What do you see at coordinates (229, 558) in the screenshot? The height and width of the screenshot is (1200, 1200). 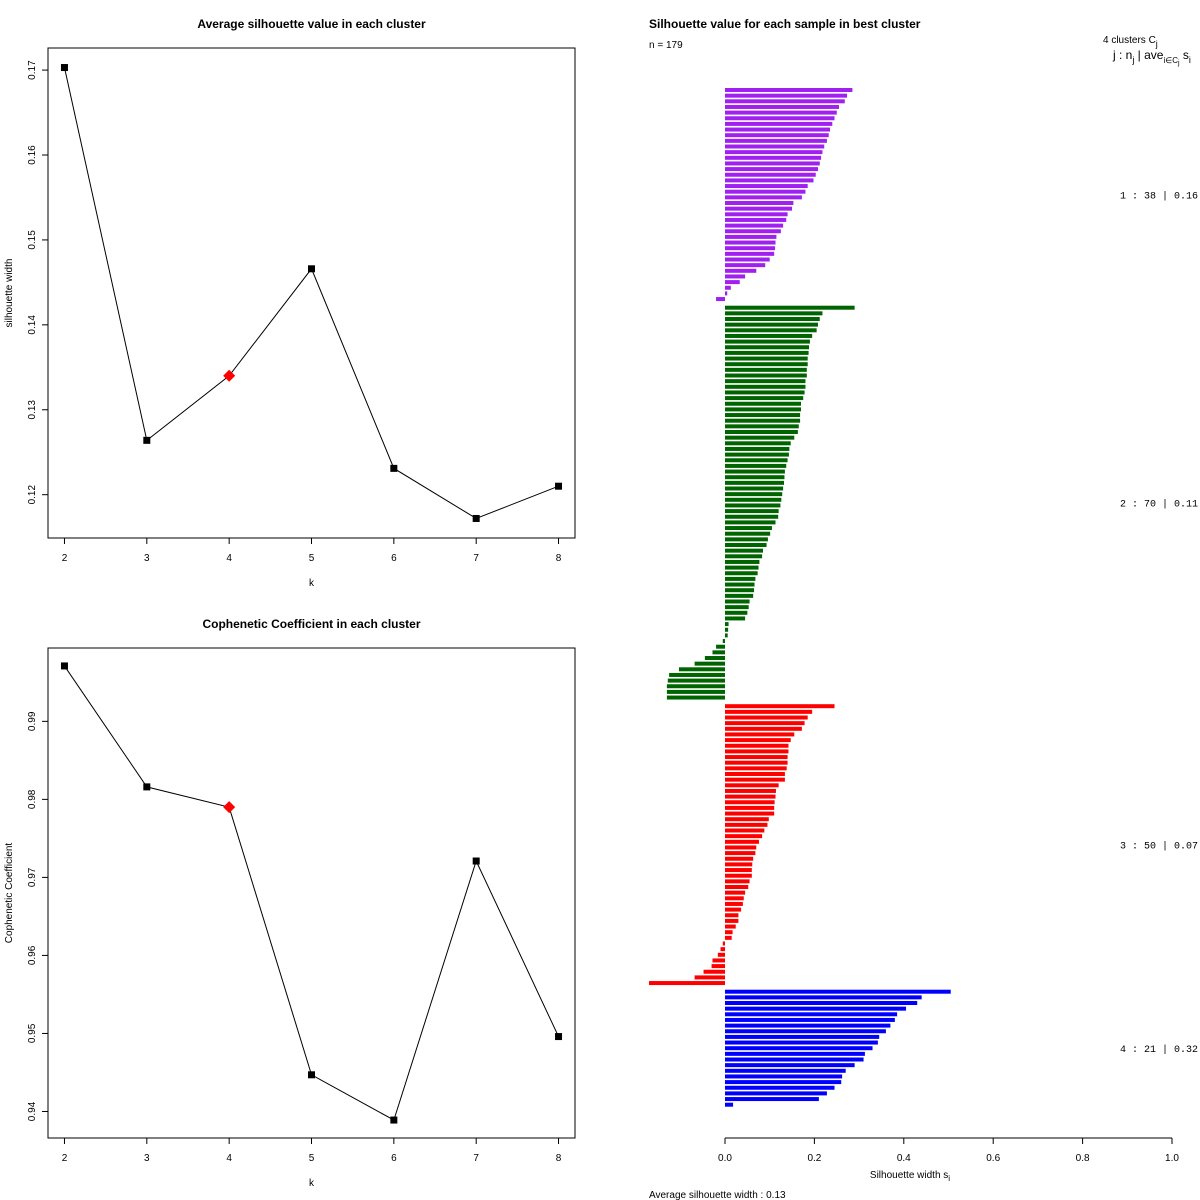 I see `x-tick-label: 4` at bounding box center [229, 558].